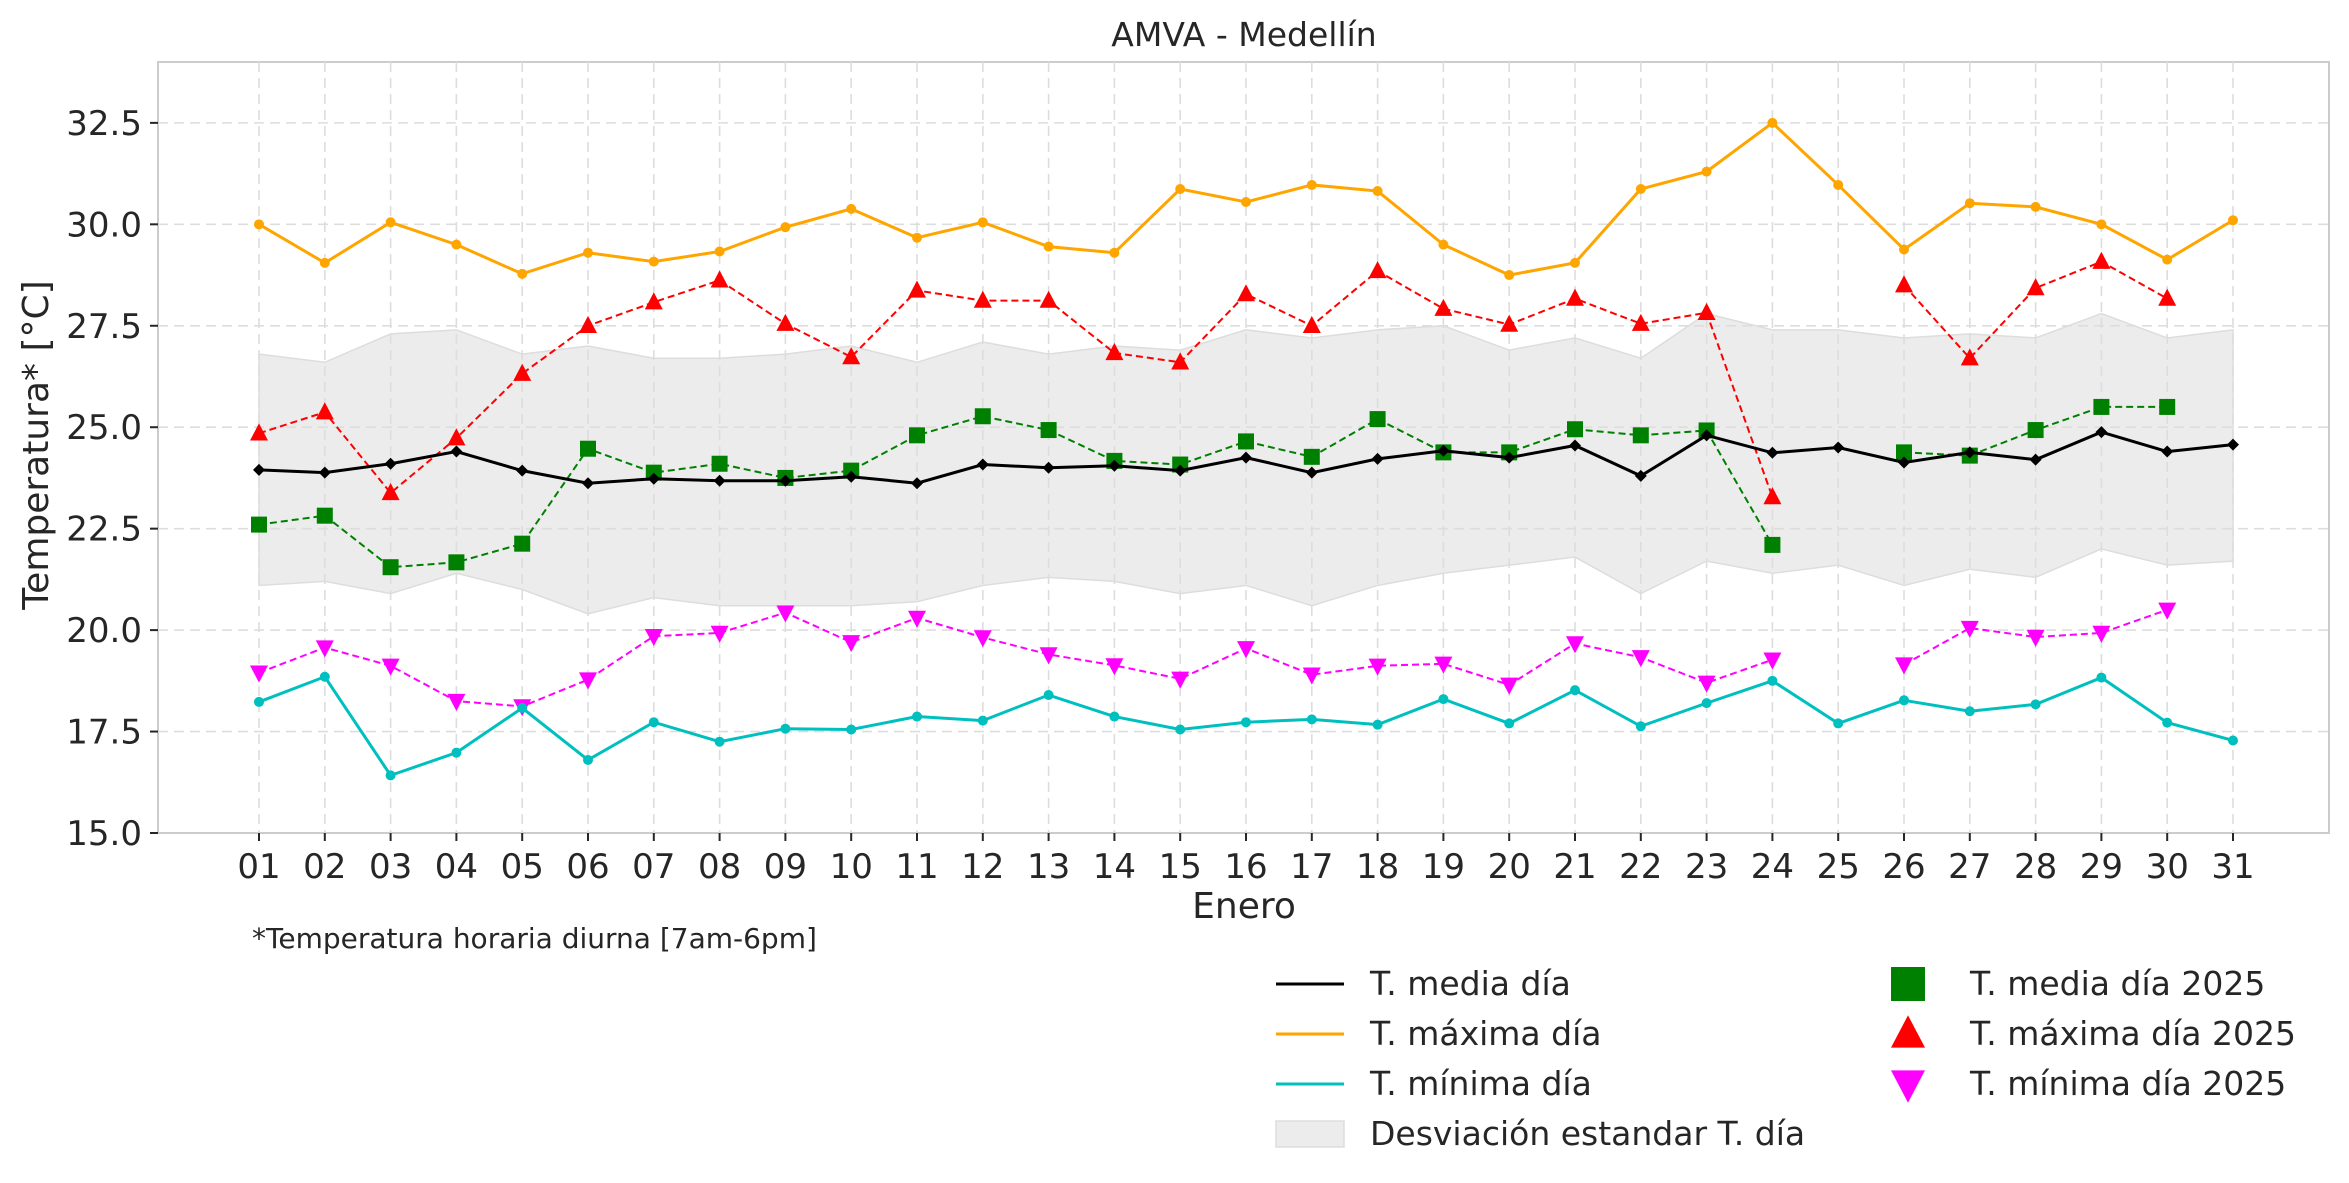  I want to click on legend-label: T. máxima día, so click(1485, 1033).